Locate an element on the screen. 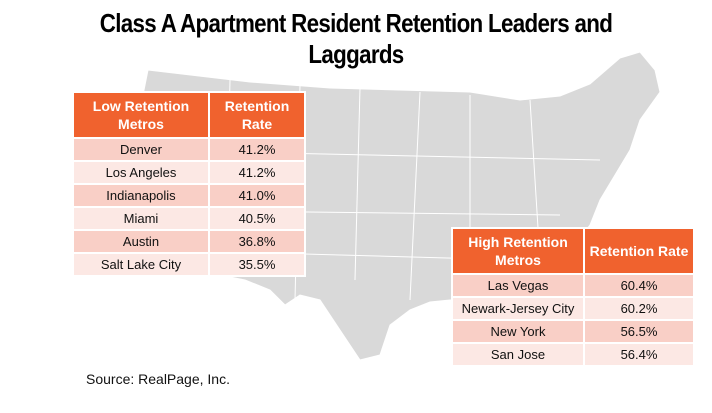  table-header: Low Retention Metros Retention Rate is located at coordinates (189, 115).